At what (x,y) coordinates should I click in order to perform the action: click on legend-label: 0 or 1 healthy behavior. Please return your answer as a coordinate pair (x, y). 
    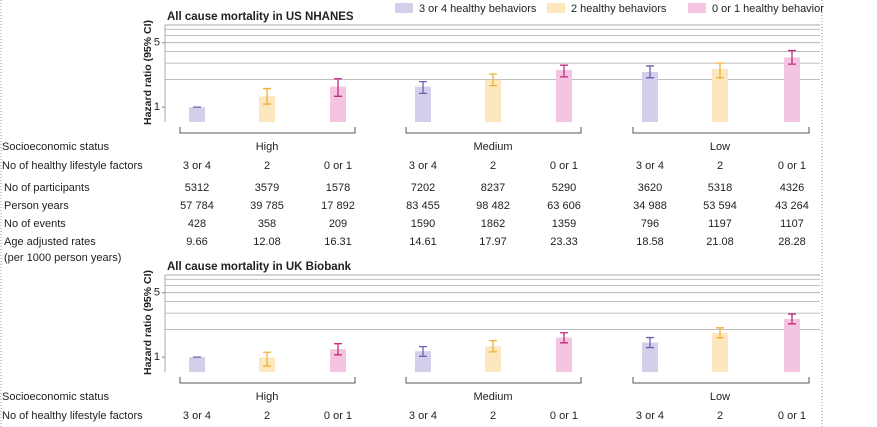
    Looking at the image, I should click on (768, 9).